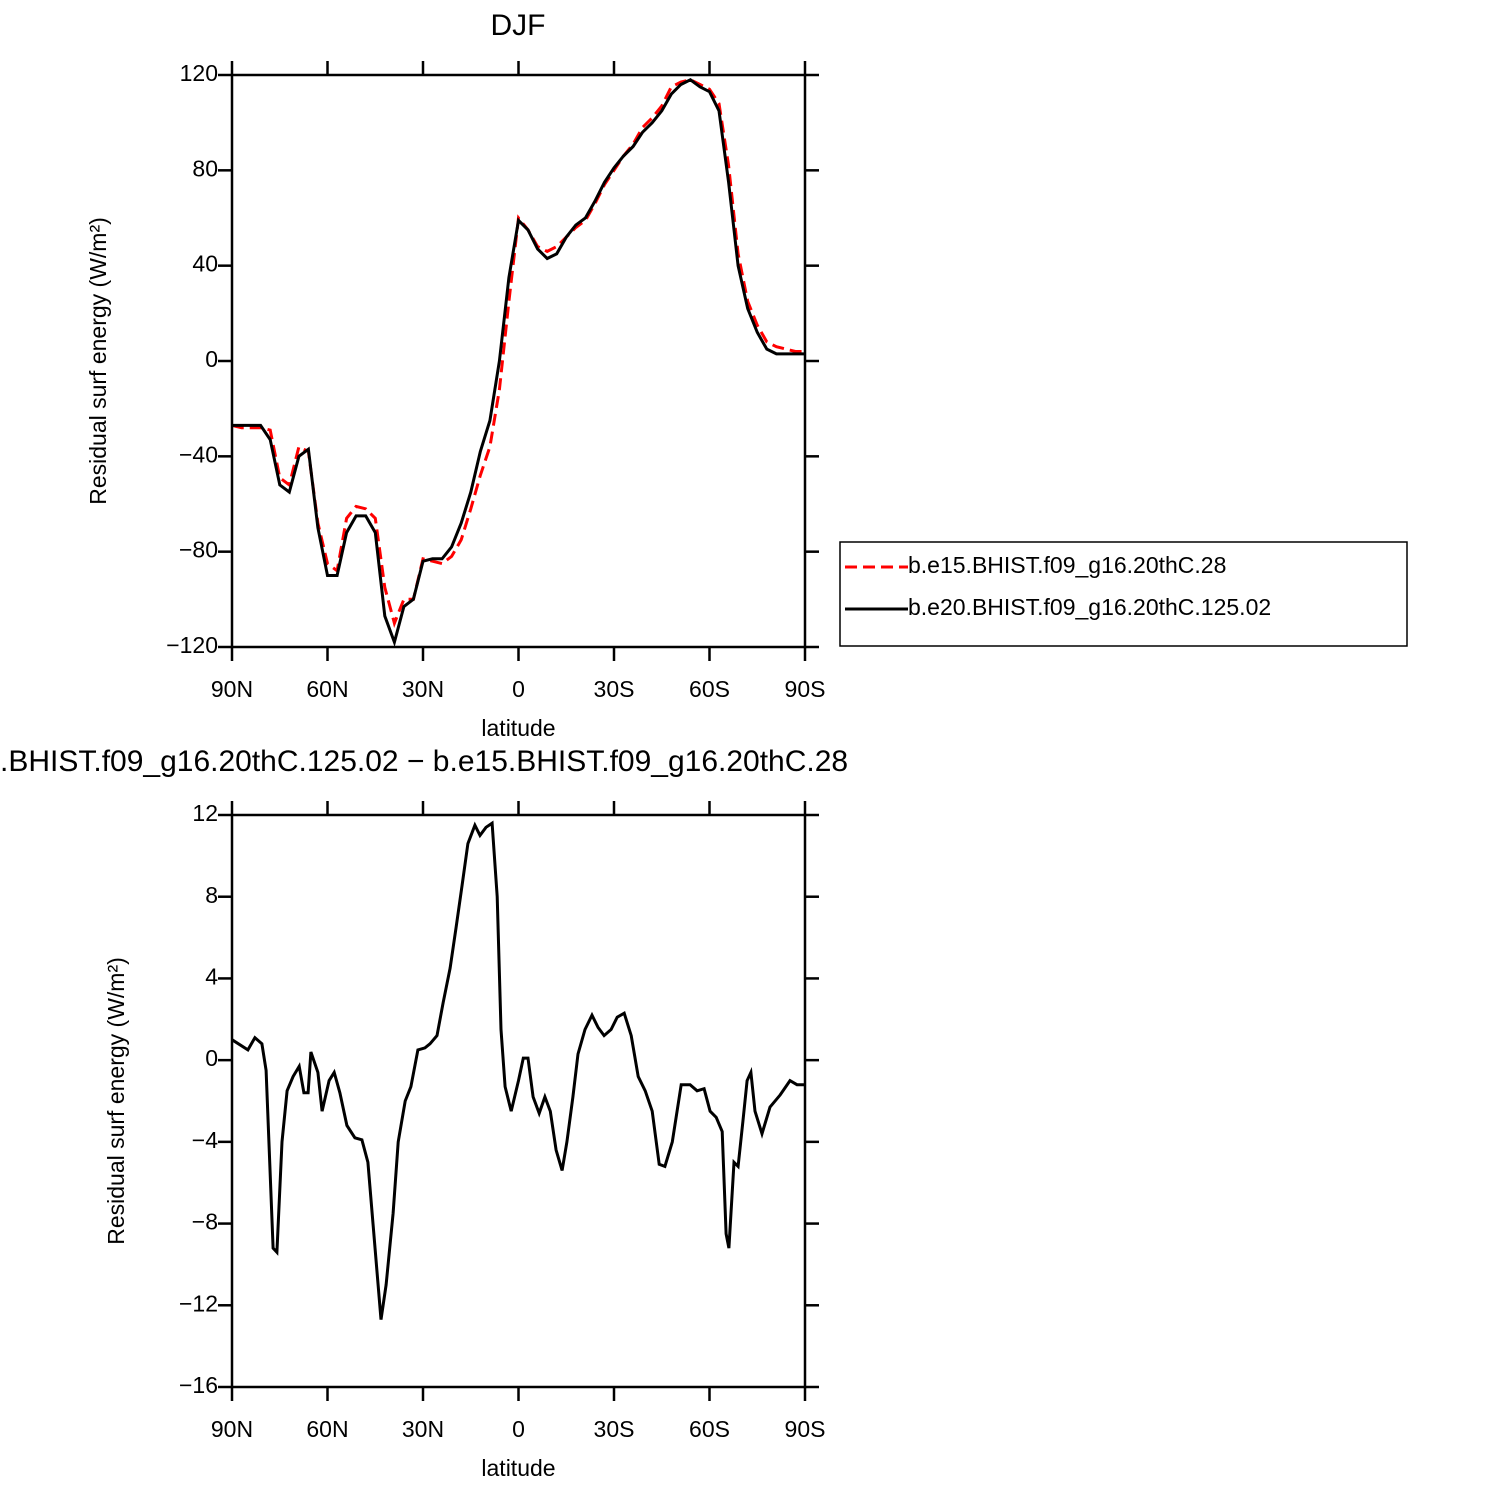  What do you see at coordinates (198, 1303) in the screenshot?
I see `y-tick-label: −12` at bounding box center [198, 1303].